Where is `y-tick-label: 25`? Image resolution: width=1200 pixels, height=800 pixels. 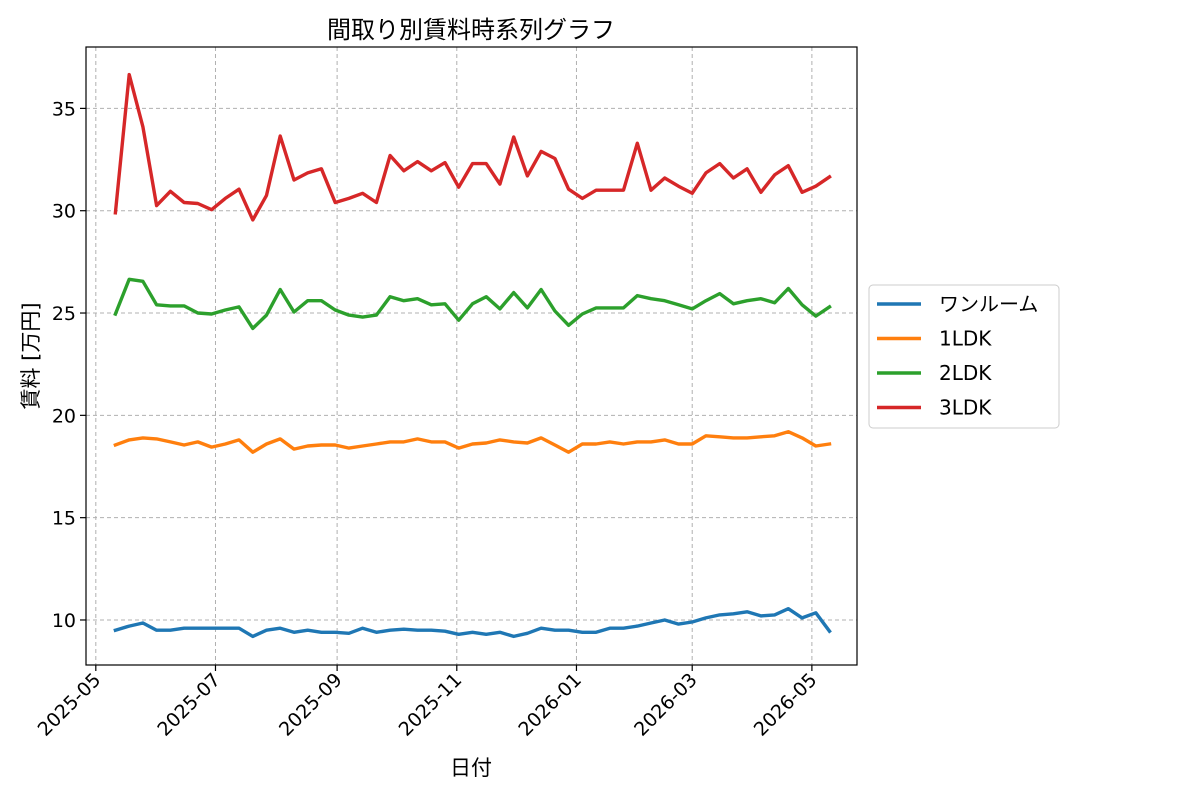 y-tick-label: 25 is located at coordinates (64, 314).